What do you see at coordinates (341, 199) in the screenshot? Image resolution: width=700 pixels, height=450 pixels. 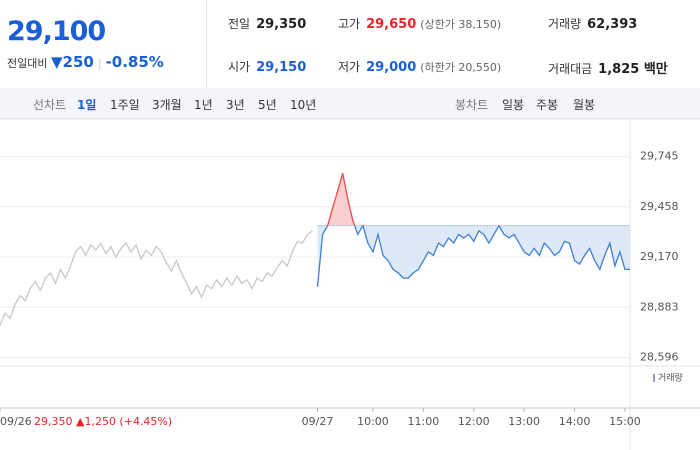 I see `area-up` at bounding box center [341, 199].